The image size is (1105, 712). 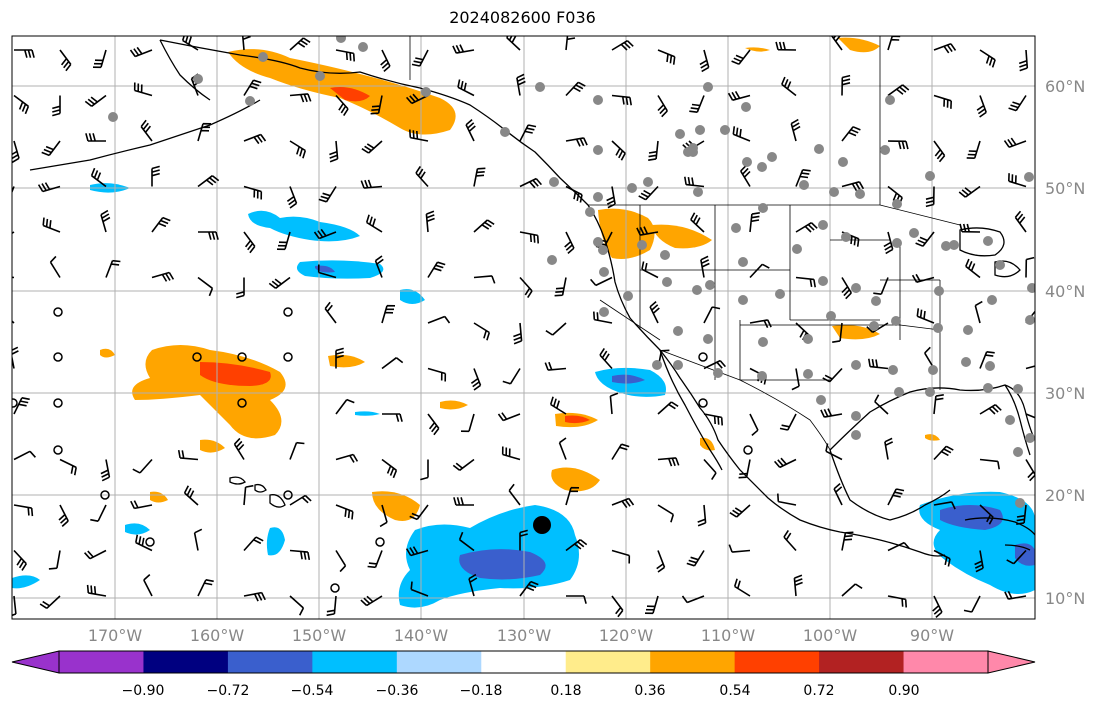 What do you see at coordinates (115, 635) in the screenshot?
I see `lon-label-170: 170°W` at bounding box center [115, 635].